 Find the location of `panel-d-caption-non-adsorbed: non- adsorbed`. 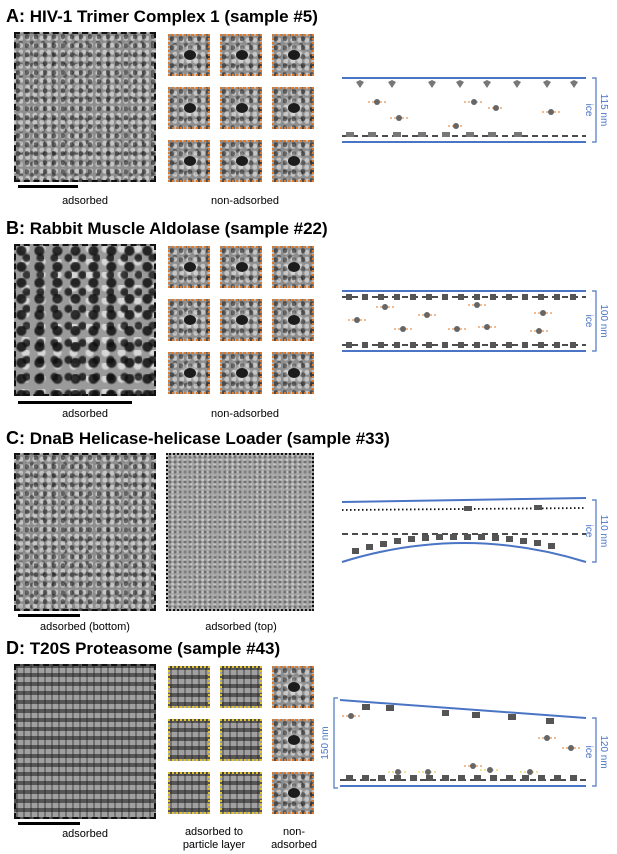

panel-d-caption-non-adsorbed: non- adsorbed is located at coordinates (294, 839).